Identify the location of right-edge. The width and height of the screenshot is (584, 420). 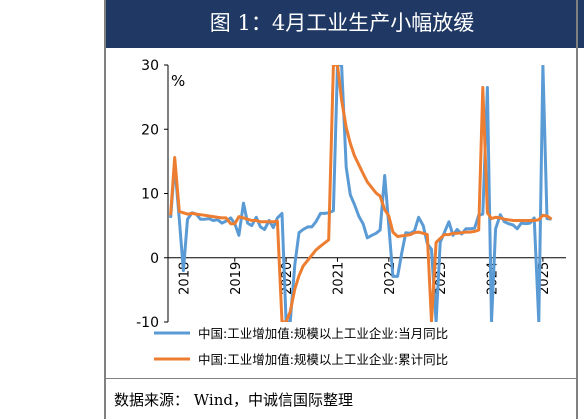
(580, 209).